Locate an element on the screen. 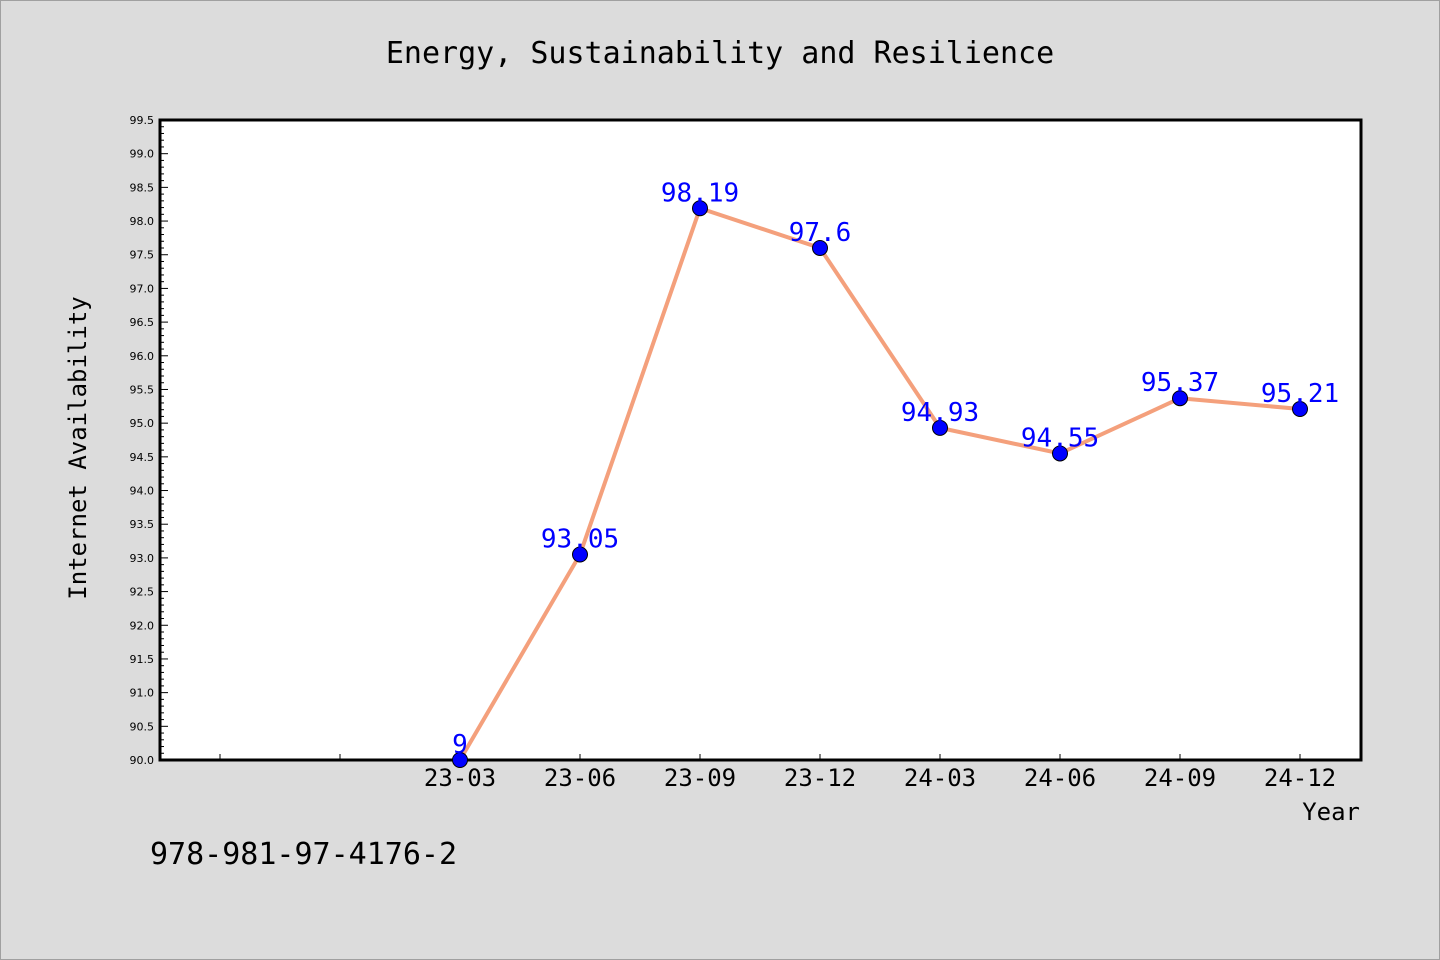 The image size is (1440, 960). data-label: 94.55 is located at coordinates (1060, 438).